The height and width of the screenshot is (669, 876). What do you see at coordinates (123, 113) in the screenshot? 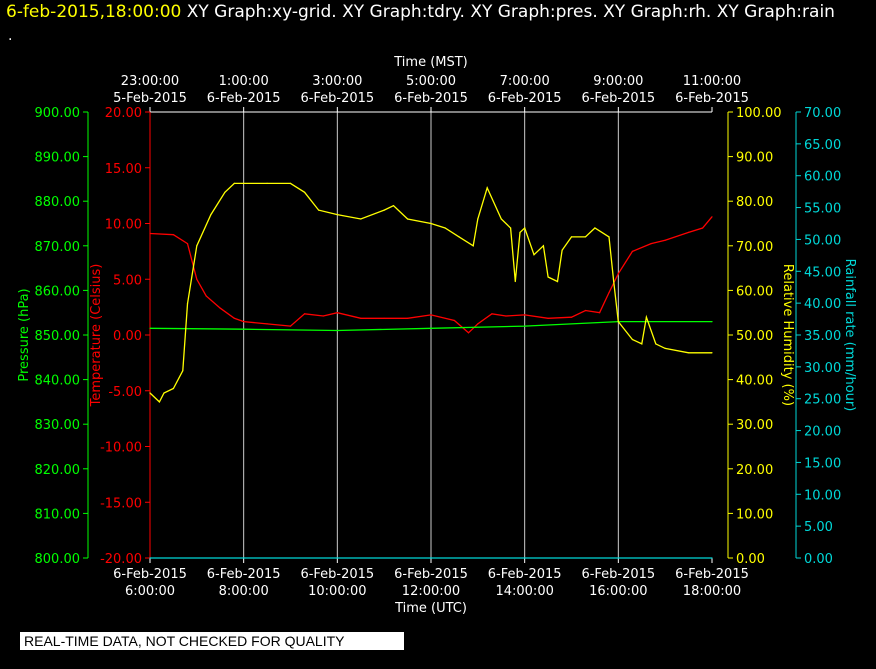
I see `temperature-tick-label: 20.00` at bounding box center [123, 113].